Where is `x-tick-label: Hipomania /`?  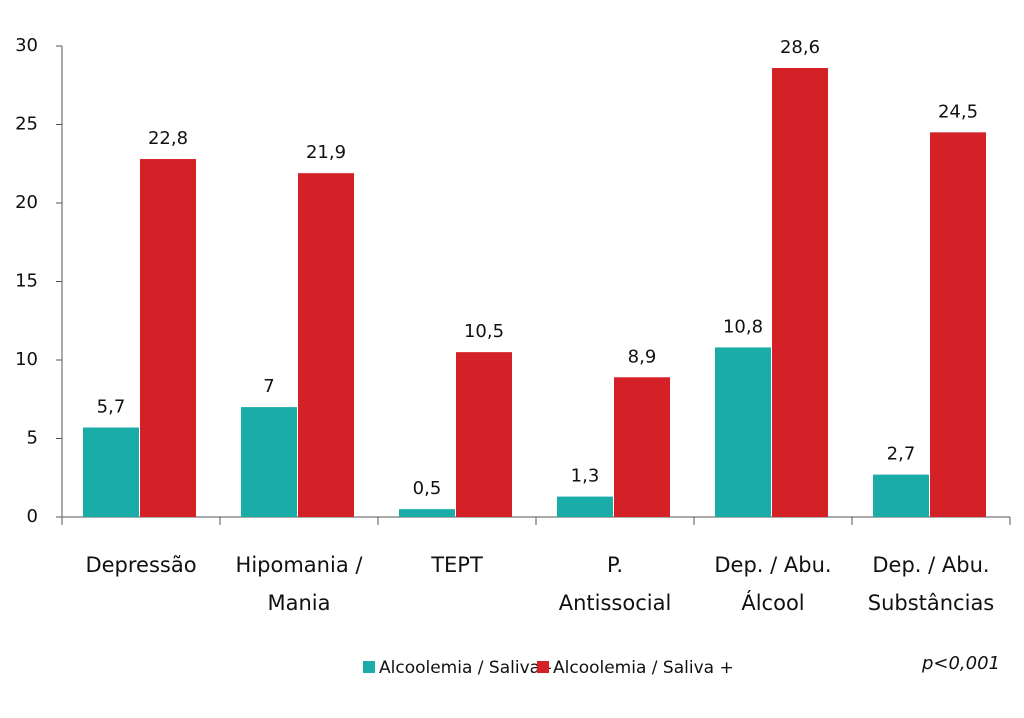
x-tick-label: Hipomania / is located at coordinates (300, 565).